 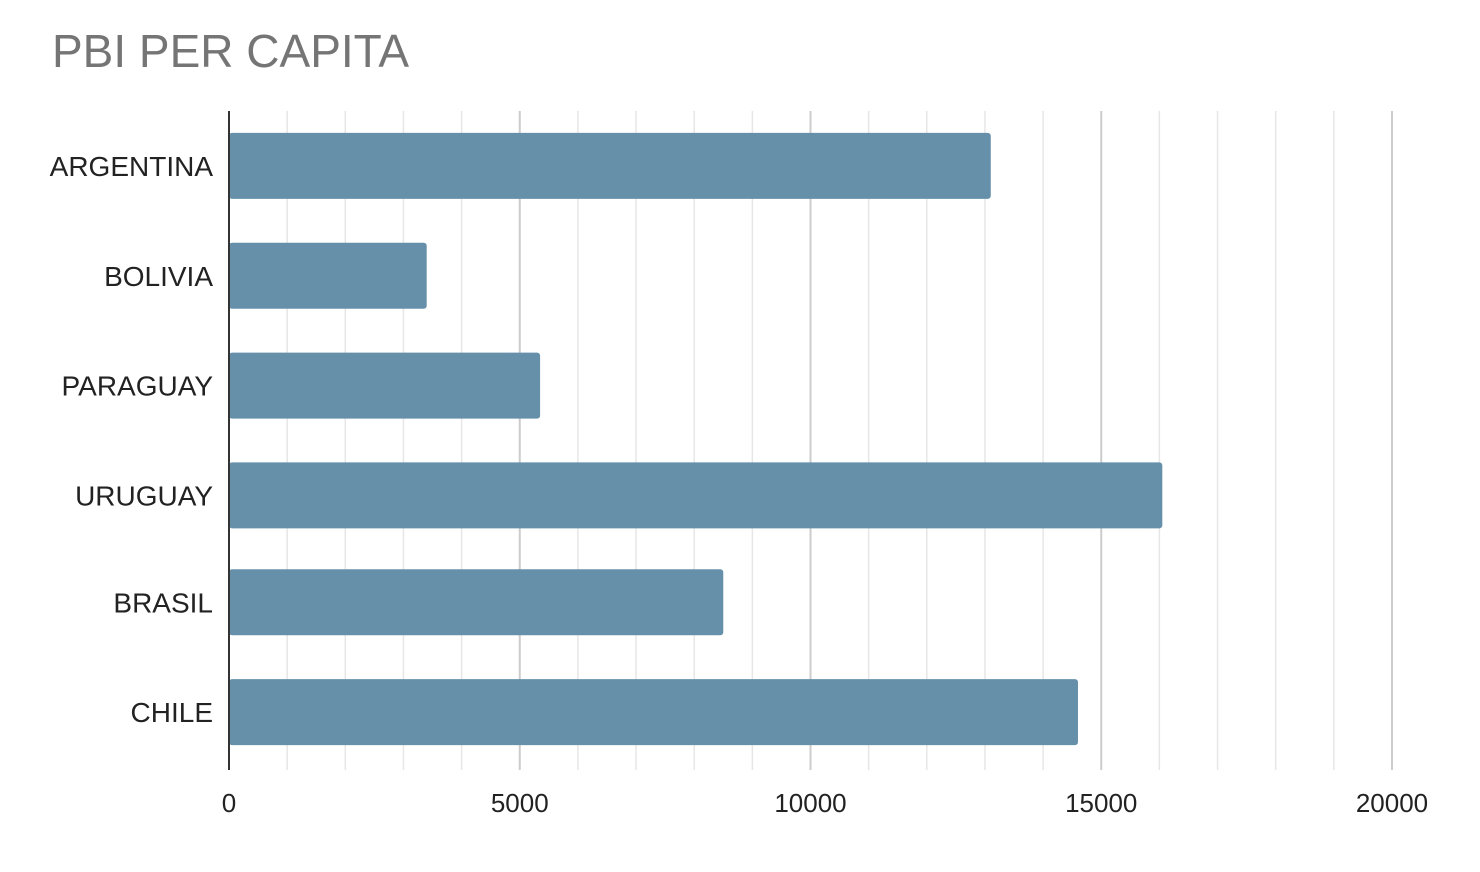 I want to click on x-tick-label: 5000, so click(x=520, y=803).